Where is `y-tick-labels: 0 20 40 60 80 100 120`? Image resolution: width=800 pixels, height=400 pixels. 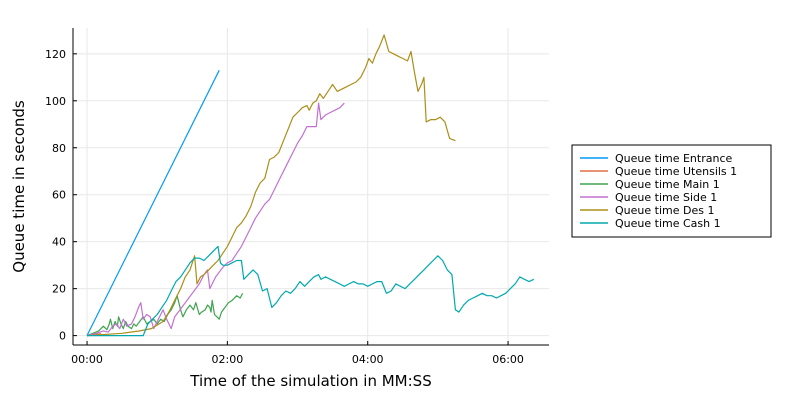 y-tick-labels: 0 20 40 60 80 100 120 is located at coordinates (61, 195).